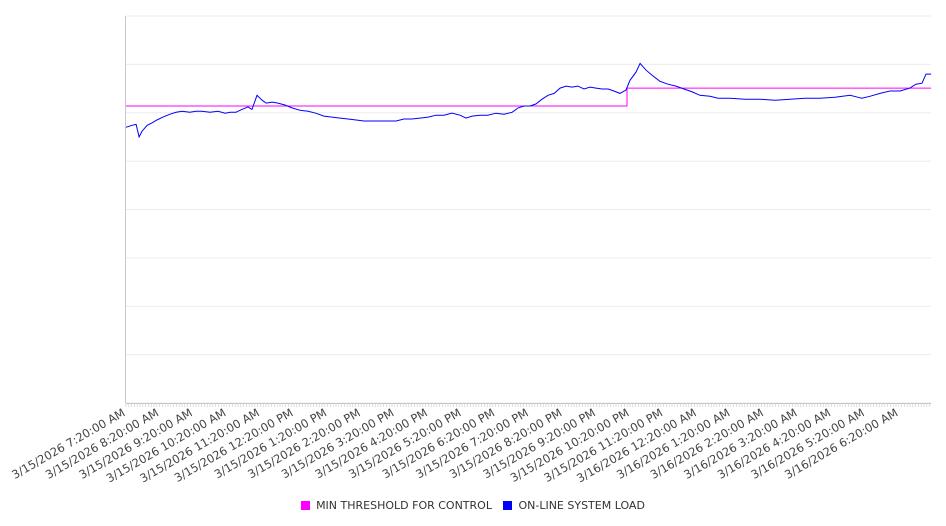 The image size is (946, 526). I want to click on system-load-line, so click(528, 100).